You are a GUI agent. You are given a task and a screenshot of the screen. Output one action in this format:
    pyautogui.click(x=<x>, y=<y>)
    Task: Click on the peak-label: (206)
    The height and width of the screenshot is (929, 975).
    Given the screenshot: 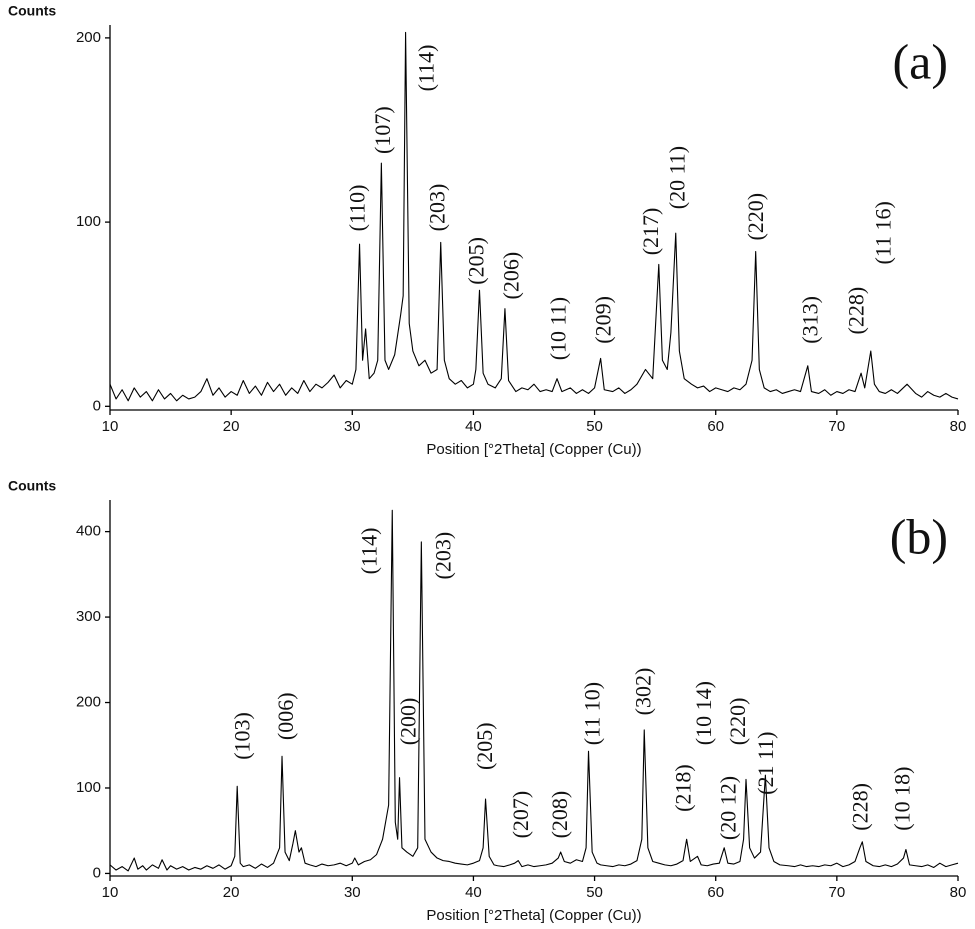 What is the action you would take?
    pyautogui.click(x=510, y=276)
    